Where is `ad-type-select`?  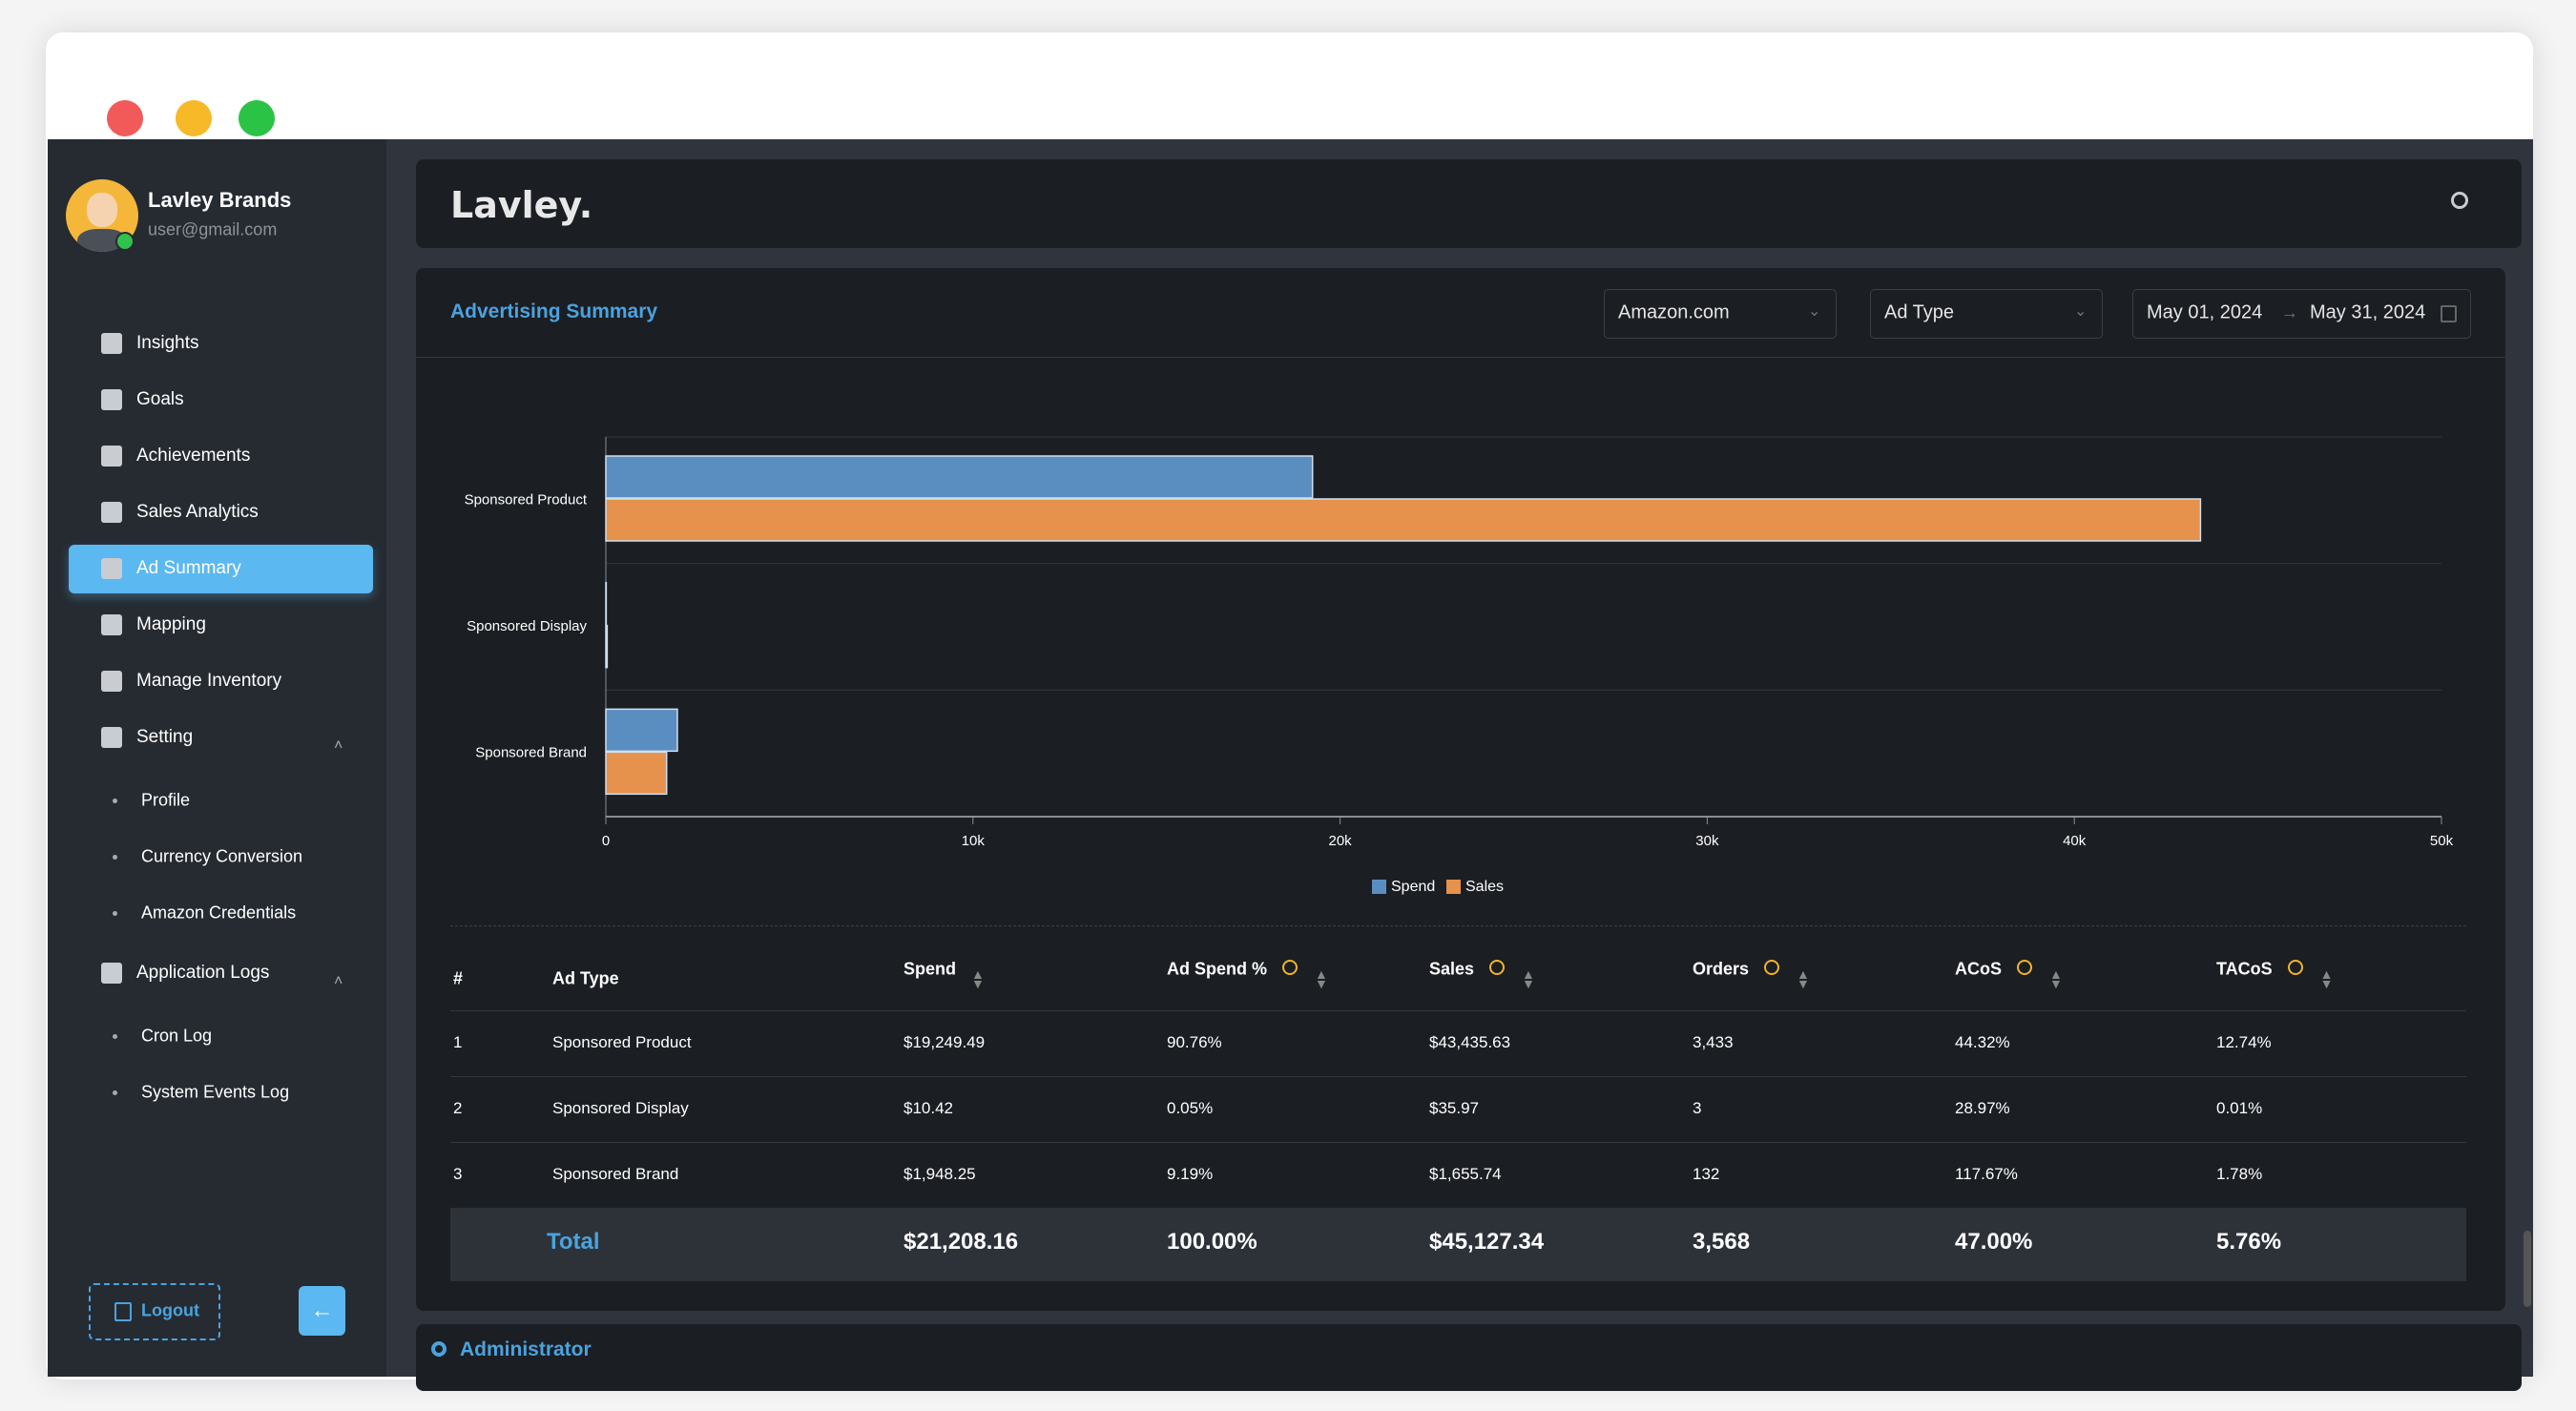
ad-type-select is located at coordinates (1986, 314).